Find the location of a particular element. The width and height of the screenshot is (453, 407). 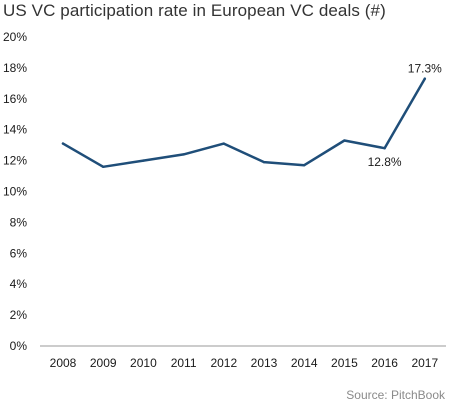

x-tick-label: 2009 is located at coordinates (103, 363).